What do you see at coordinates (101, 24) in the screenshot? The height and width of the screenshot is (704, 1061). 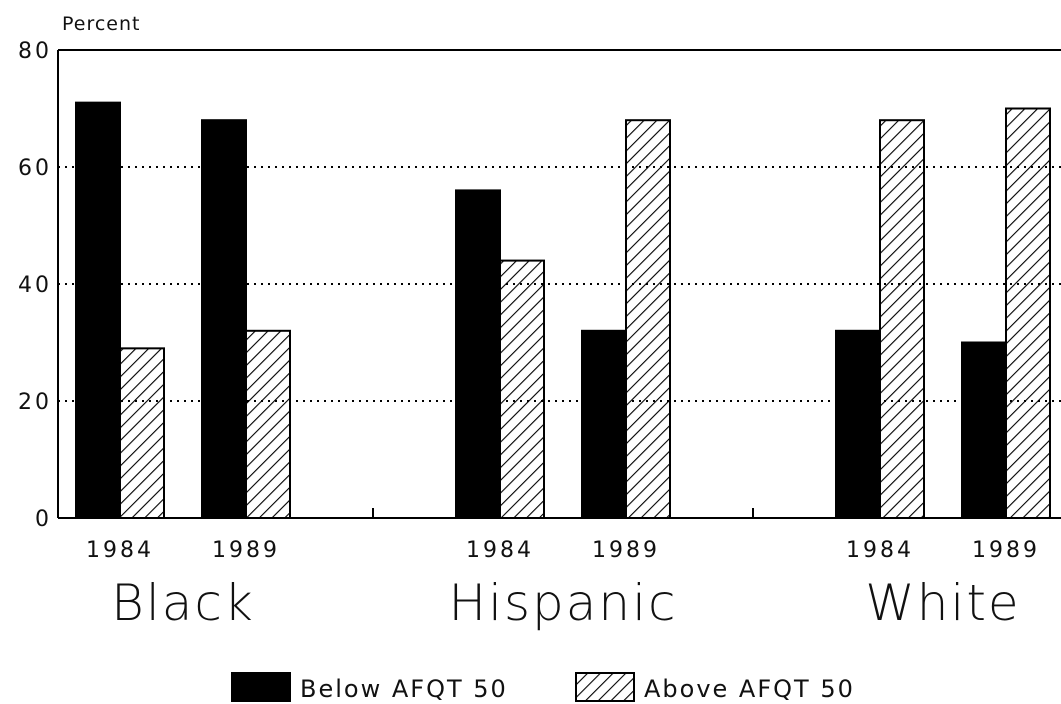 I see `y-axis-label: Percent` at bounding box center [101, 24].